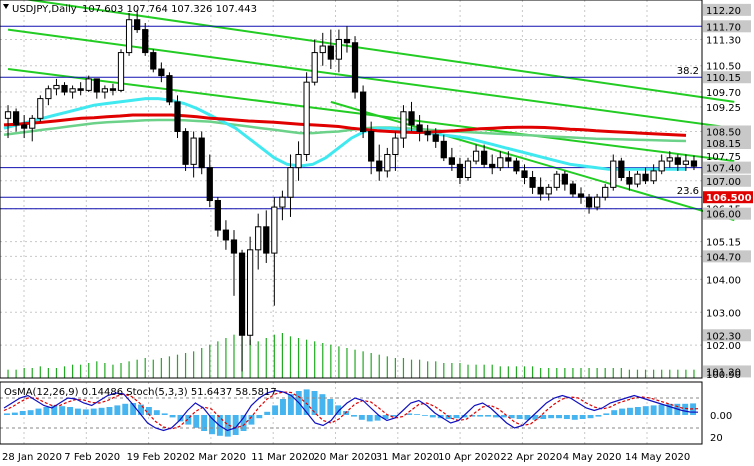 Image resolution: width=754 pixels, height=466 pixels. Describe the element at coordinates (723, 313) in the screenshot. I see `price-tick-label: 103.00` at that location.